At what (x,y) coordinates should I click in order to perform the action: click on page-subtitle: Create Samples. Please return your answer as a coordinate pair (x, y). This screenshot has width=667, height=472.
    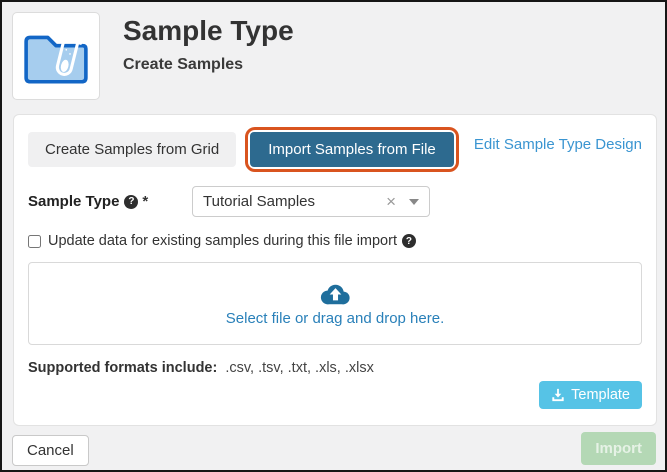
    Looking at the image, I should click on (183, 65).